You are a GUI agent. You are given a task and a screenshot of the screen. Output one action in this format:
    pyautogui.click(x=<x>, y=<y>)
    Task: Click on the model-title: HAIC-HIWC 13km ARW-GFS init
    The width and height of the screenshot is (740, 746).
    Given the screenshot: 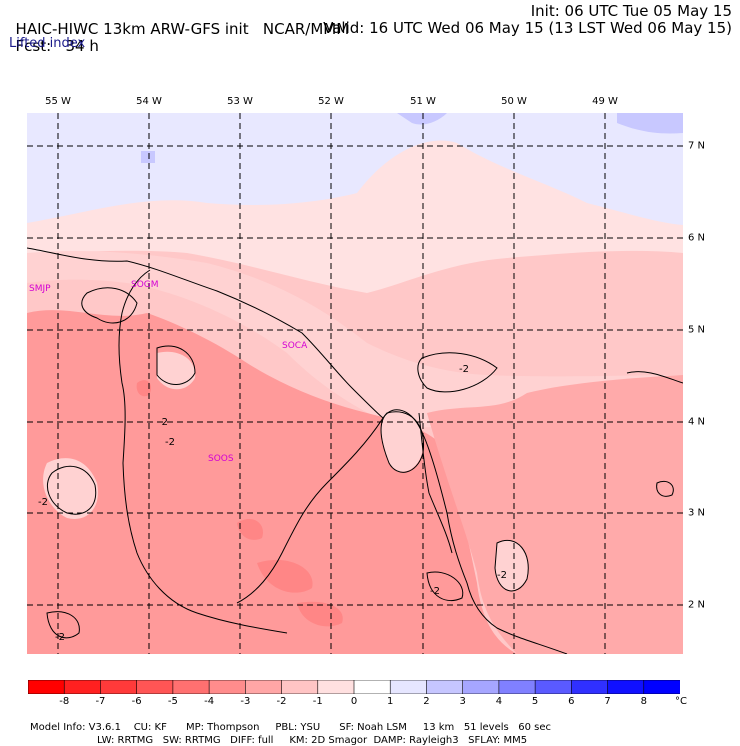 What is the action you would take?
    pyautogui.click(x=132, y=29)
    